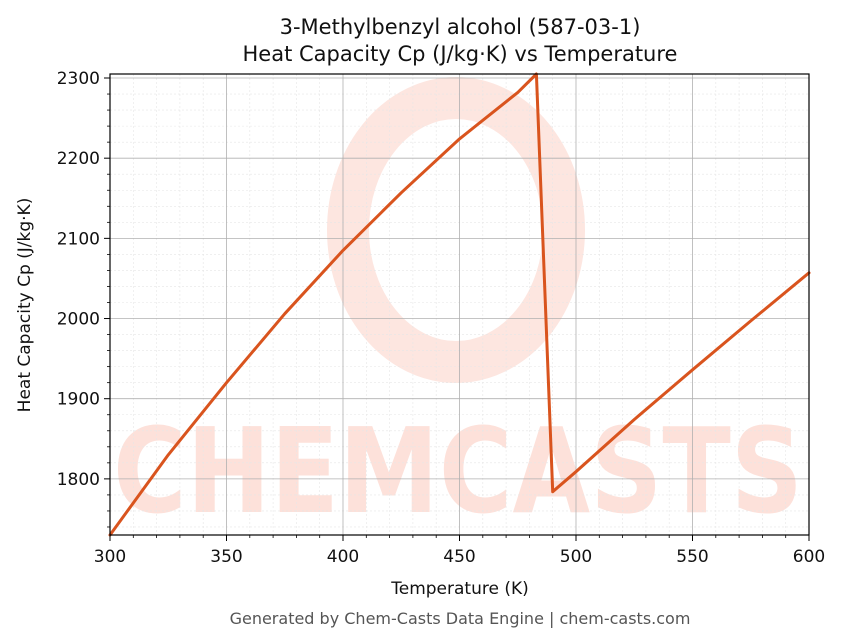 The image size is (843, 644). I want to click on x-axis-label: Temperature (K), so click(459, 589).